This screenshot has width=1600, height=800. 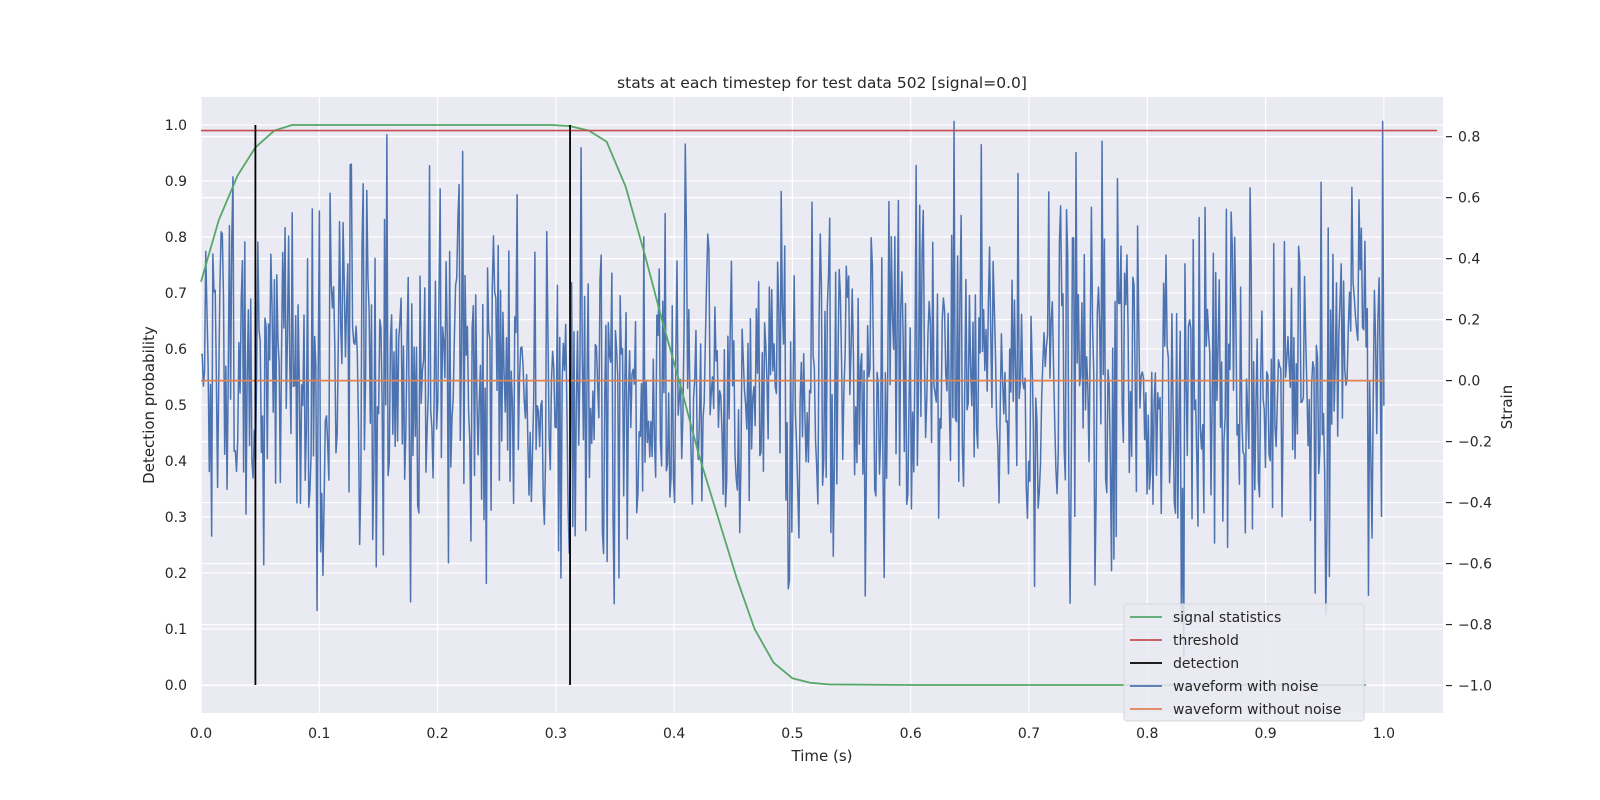 What do you see at coordinates (176, 238) in the screenshot?
I see `y-tick-label-left: 0.8` at bounding box center [176, 238].